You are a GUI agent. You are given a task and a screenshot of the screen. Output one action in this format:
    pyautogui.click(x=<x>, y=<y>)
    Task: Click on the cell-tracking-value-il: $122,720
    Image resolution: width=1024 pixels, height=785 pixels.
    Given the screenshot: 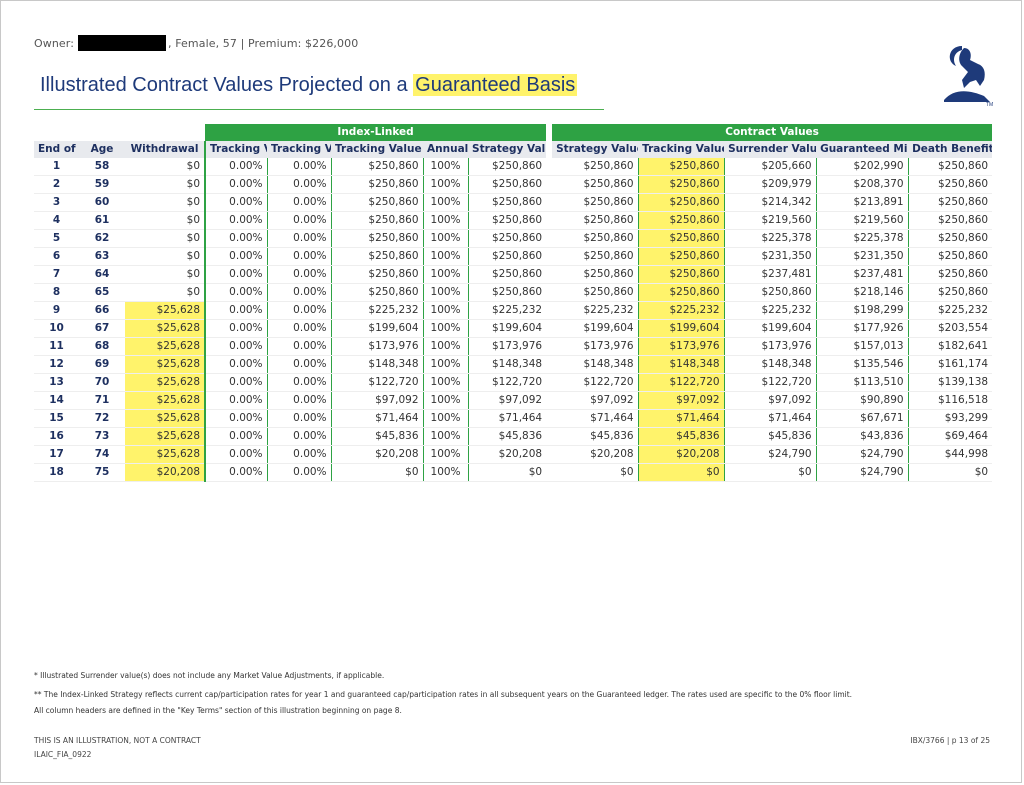 What is the action you would take?
    pyautogui.click(x=377, y=382)
    